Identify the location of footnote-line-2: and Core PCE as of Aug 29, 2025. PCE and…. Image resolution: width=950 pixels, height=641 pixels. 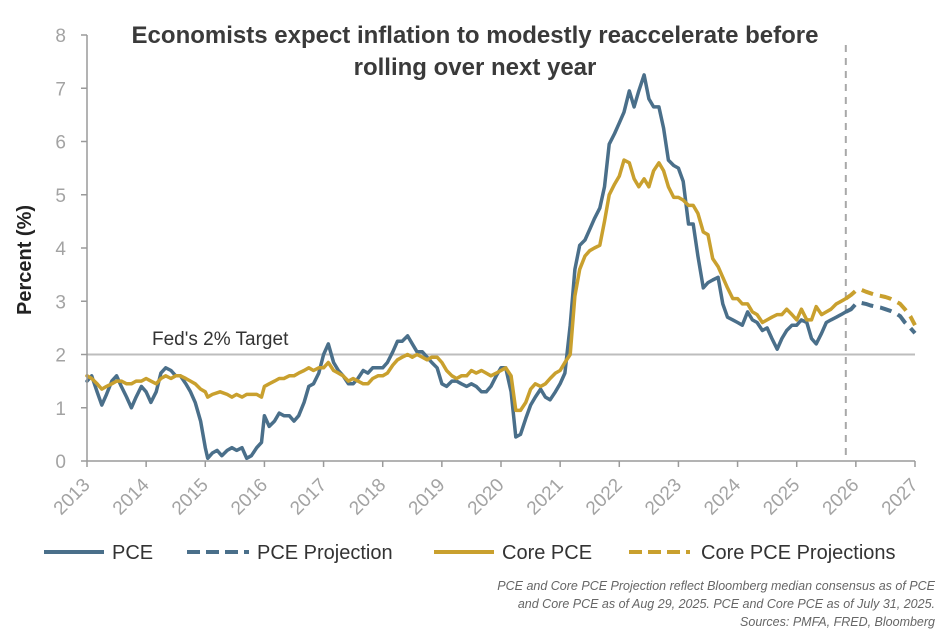
(726, 604).